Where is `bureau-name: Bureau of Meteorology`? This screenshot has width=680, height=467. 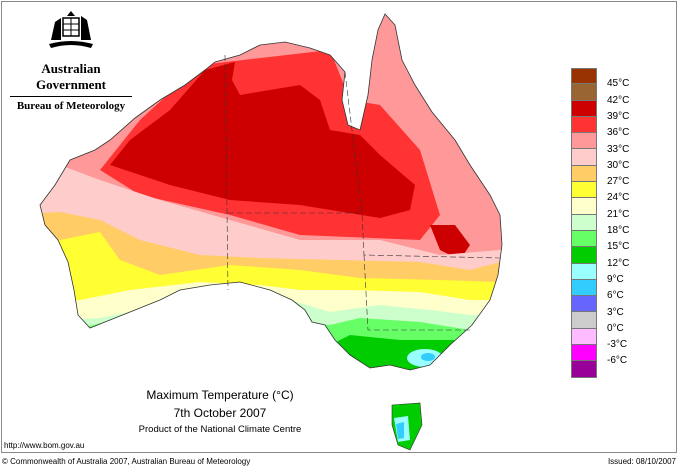 bureau-name: Bureau of Meteorology is located at coordinates (71, 106).